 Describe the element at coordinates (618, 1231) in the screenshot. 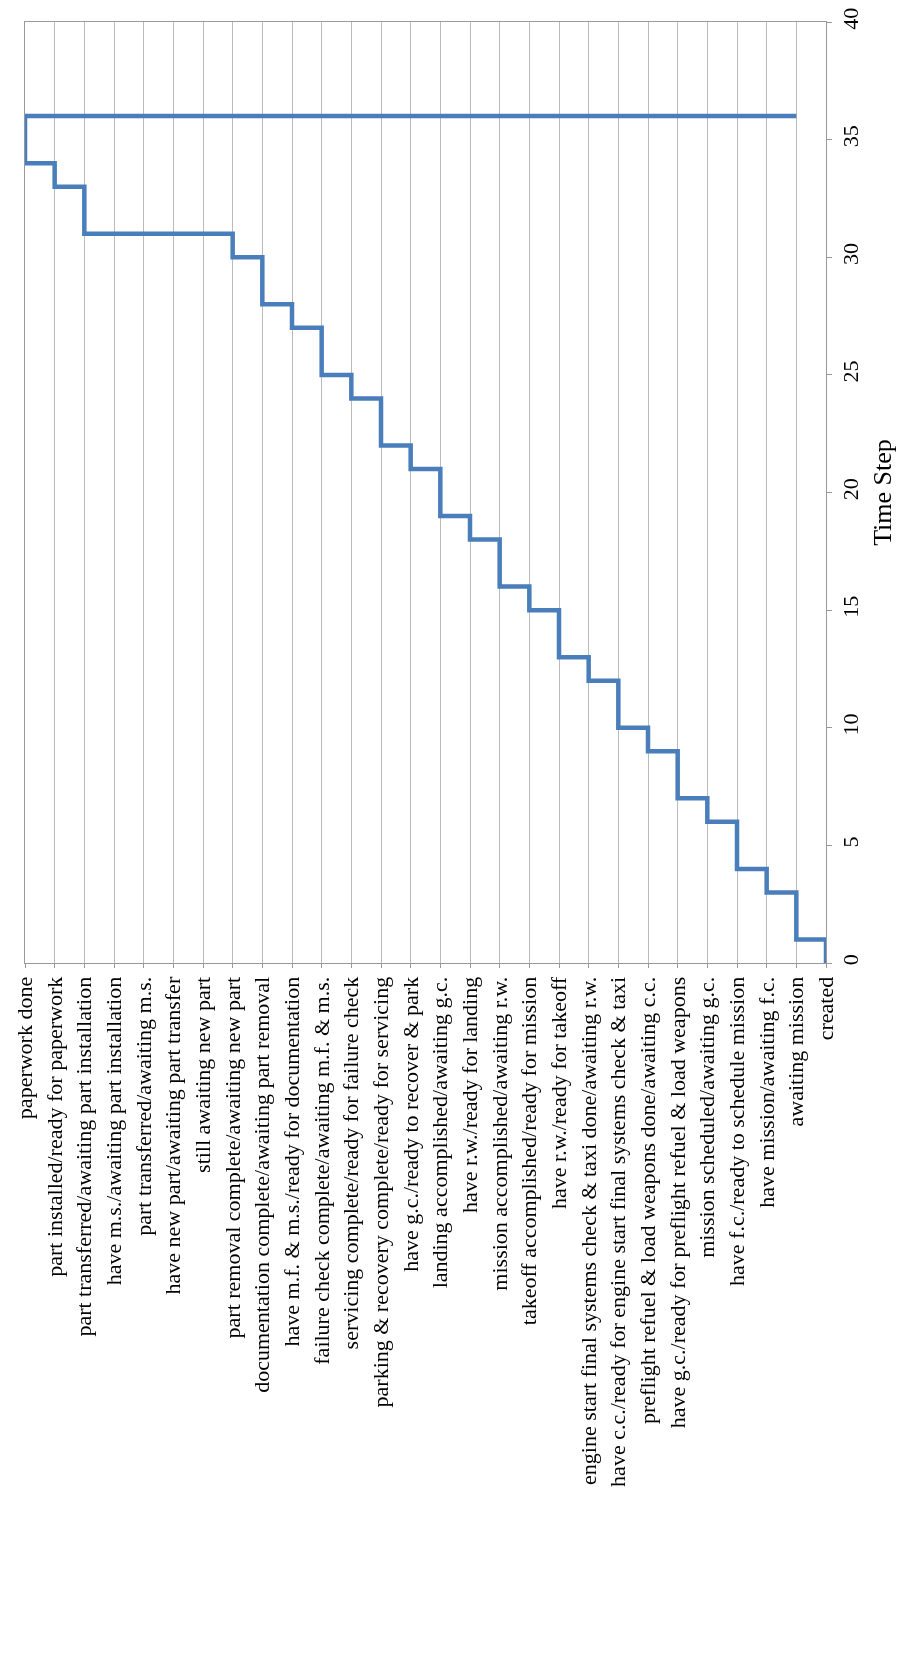

I see `x-tick-label: have c.c./ready for engine start final systems check & taxi` at that location.